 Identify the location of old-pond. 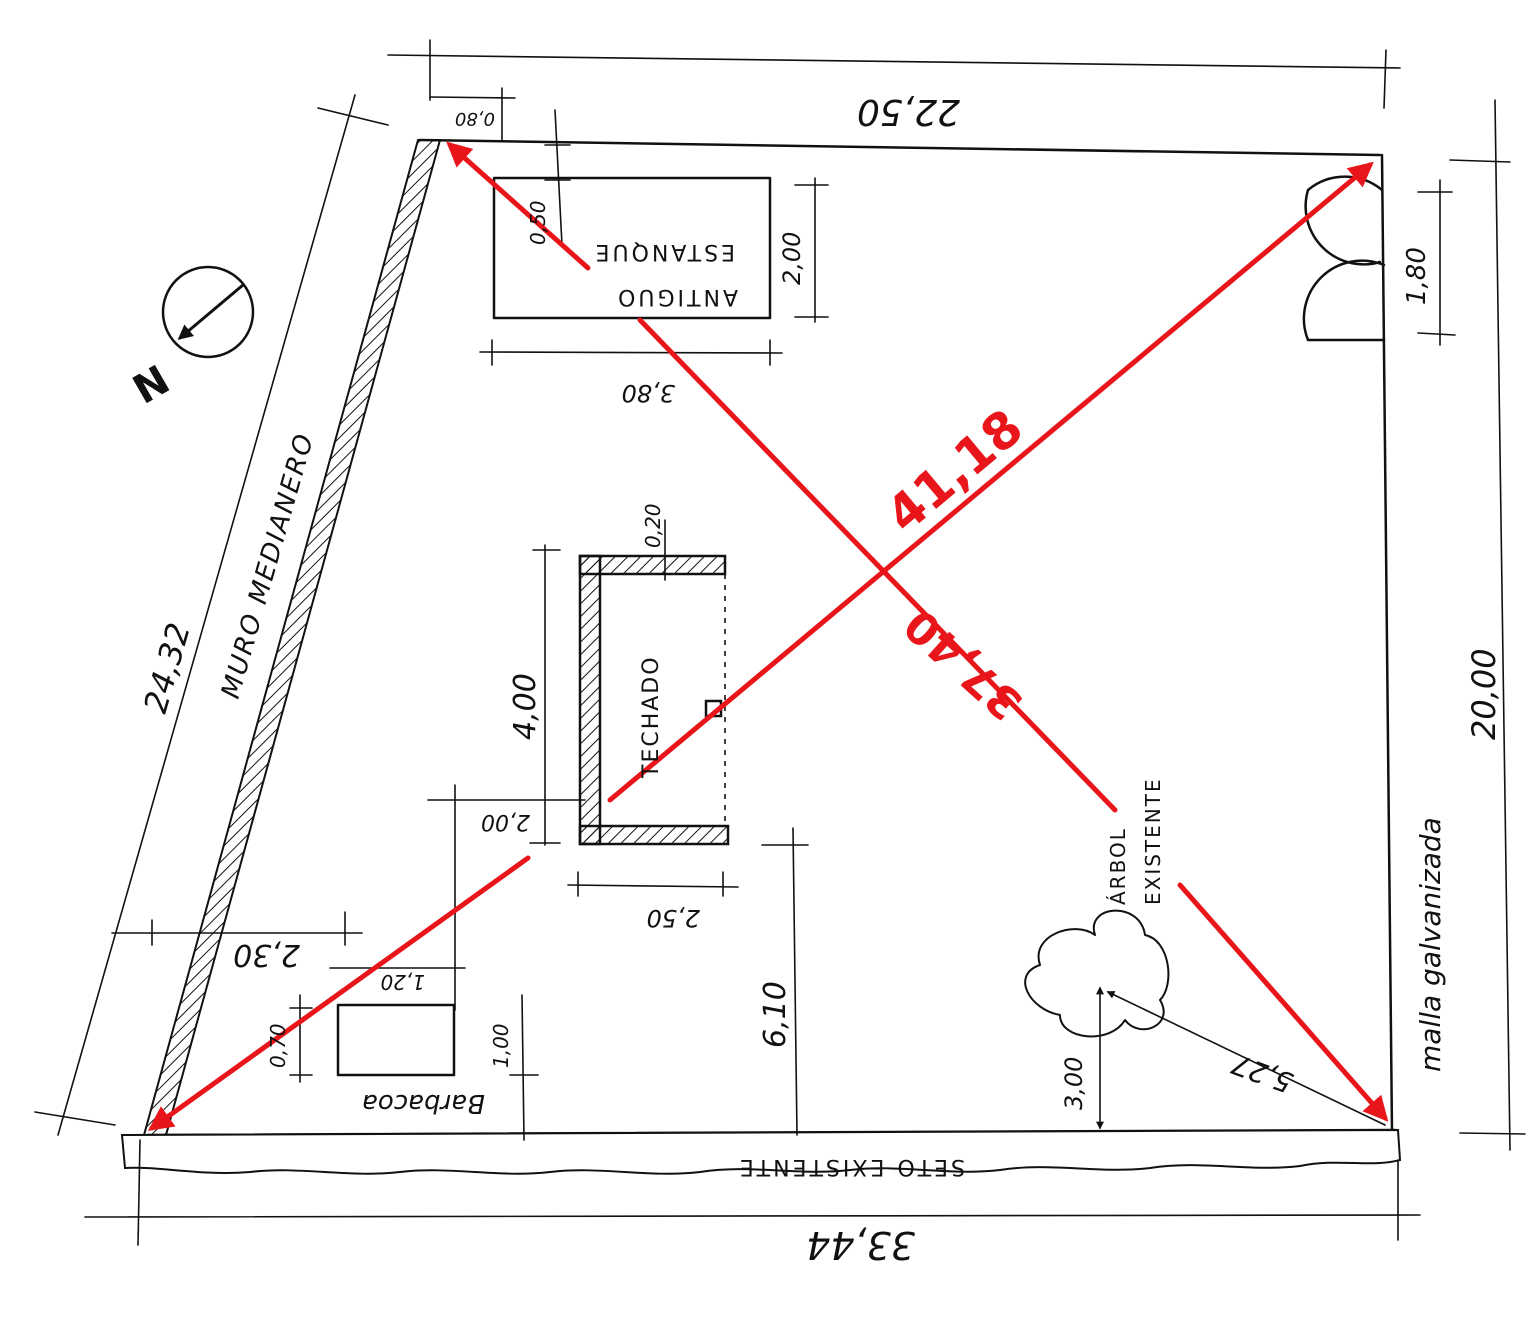
(632, 248).